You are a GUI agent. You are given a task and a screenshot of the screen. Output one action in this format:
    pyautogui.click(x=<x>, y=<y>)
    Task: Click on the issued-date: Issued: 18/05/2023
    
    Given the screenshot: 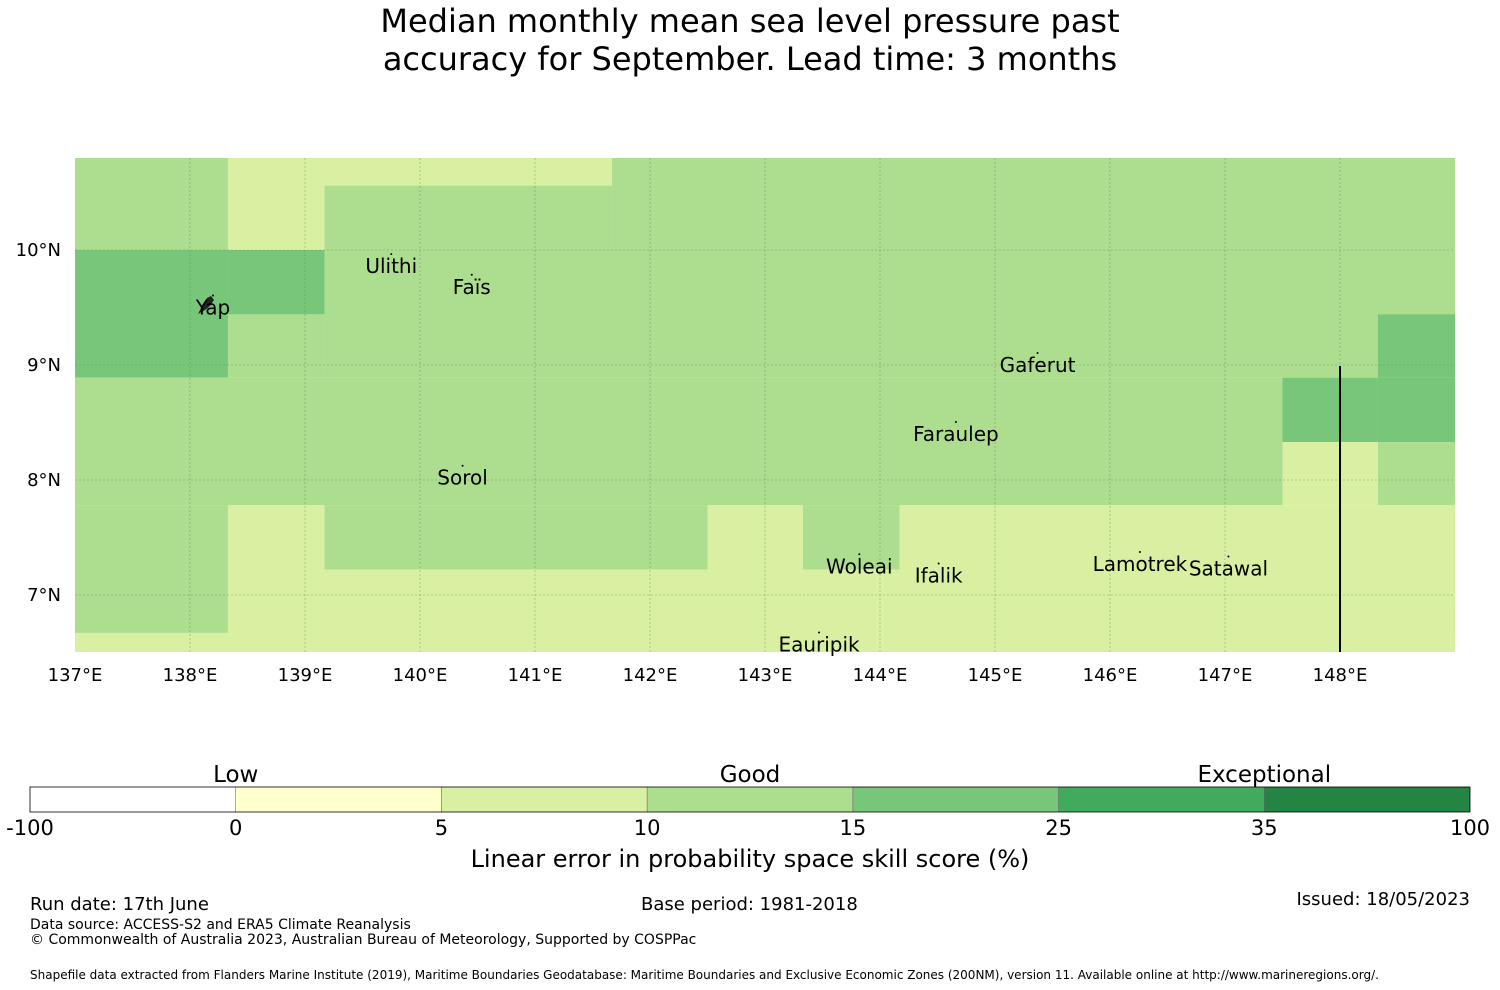 What is the action you would take?
    pyautogui.click(x=1383, y=899)
    